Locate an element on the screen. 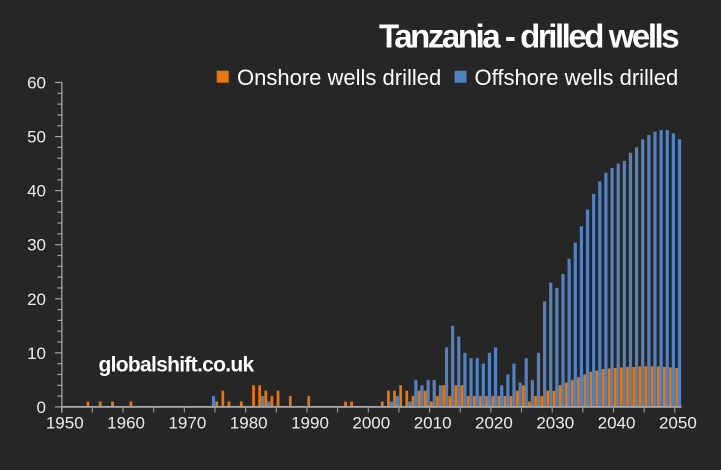 The image size is (721, 470). svg-text: globalshift.co.uk is located at coordinates (177, 365).